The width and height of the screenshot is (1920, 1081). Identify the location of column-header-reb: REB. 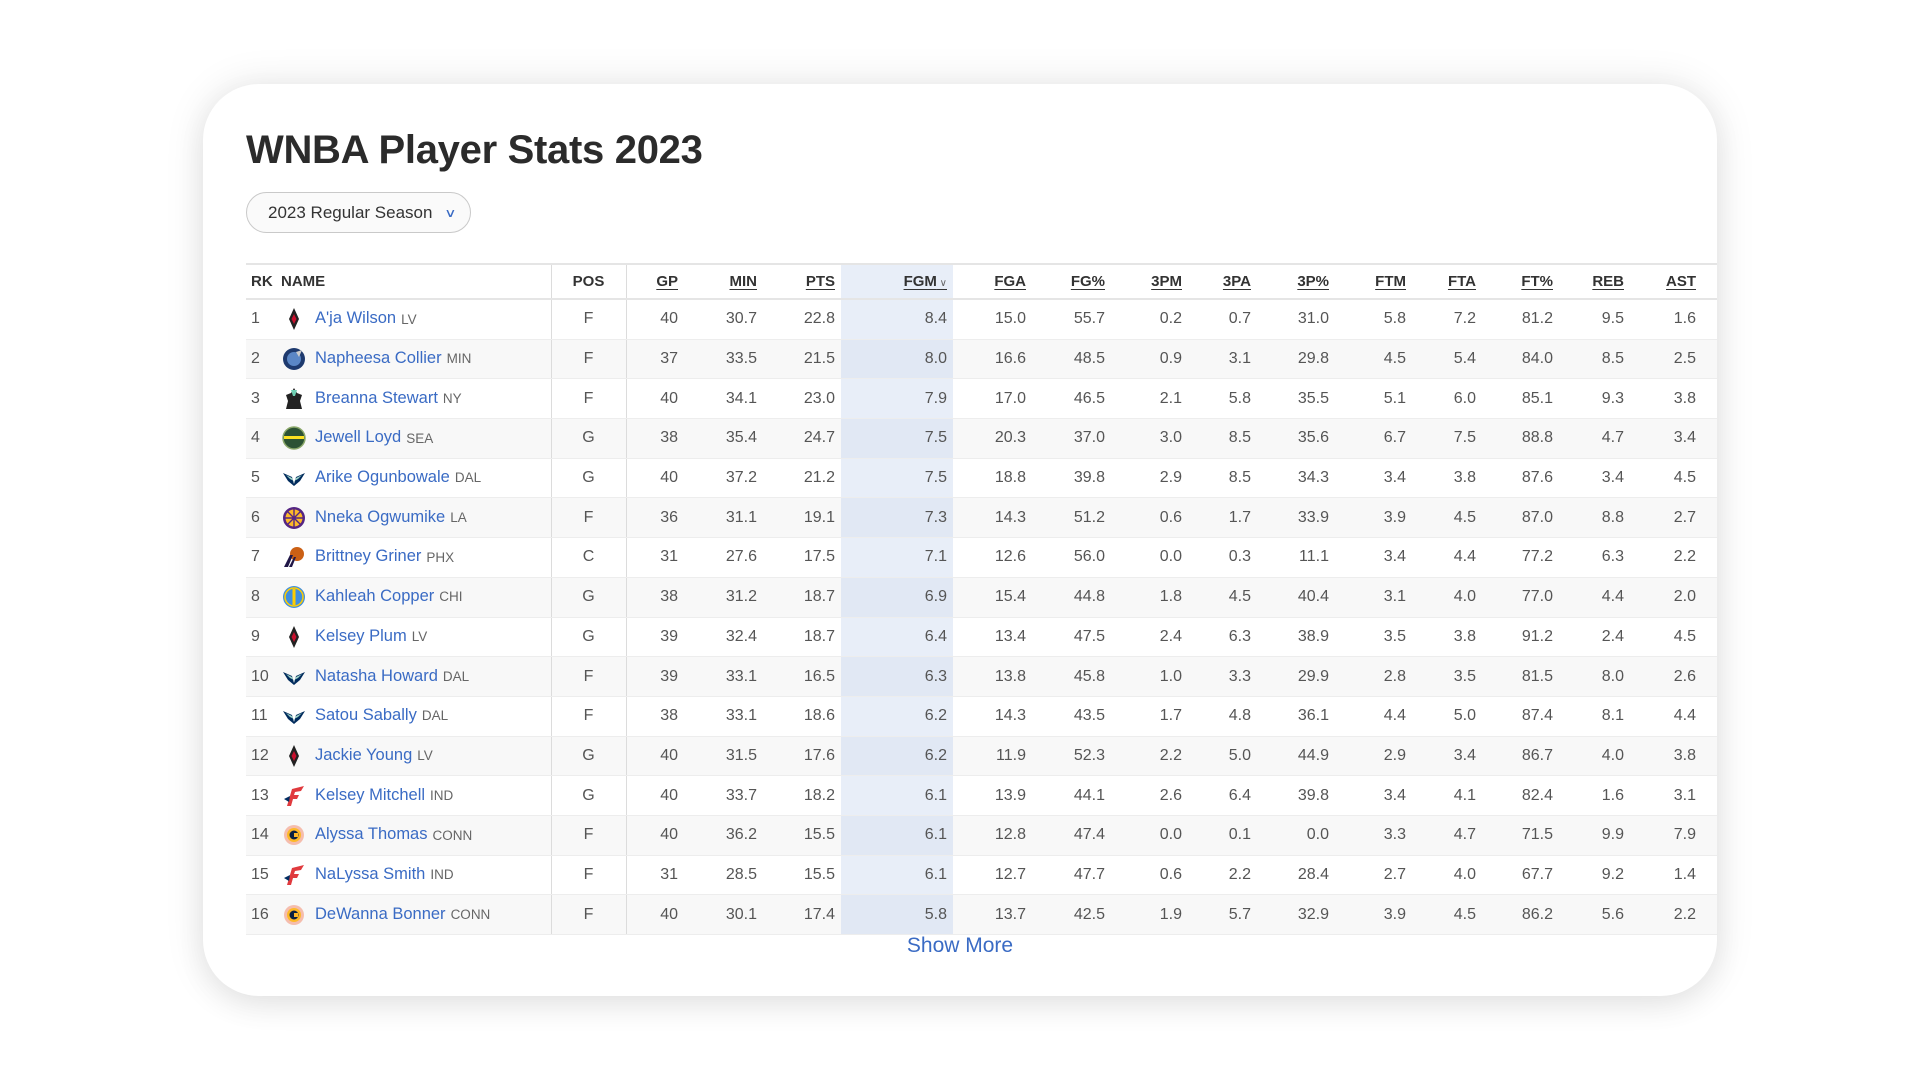
(1594, 281).